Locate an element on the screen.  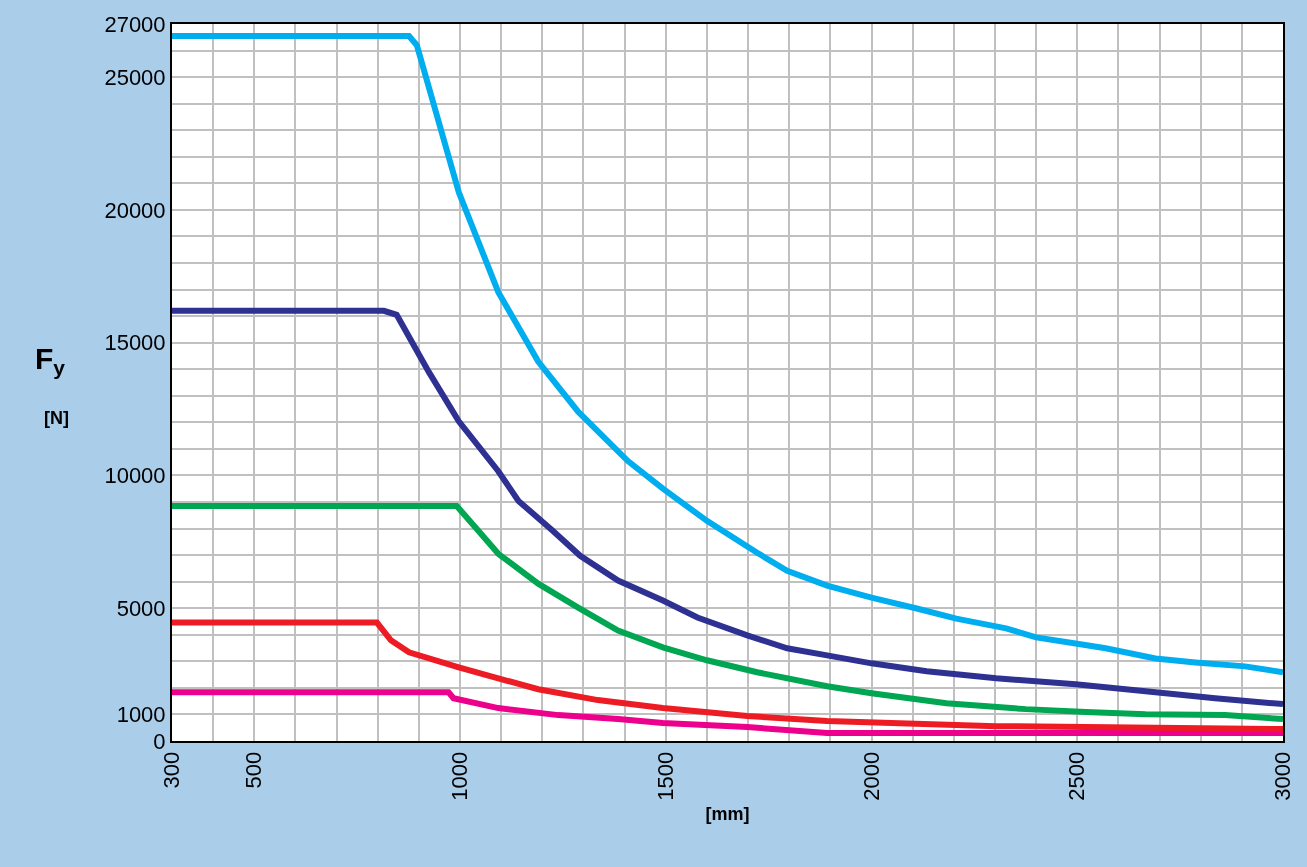
x-tick-label: 2000 is located at coordinates (871, 776).